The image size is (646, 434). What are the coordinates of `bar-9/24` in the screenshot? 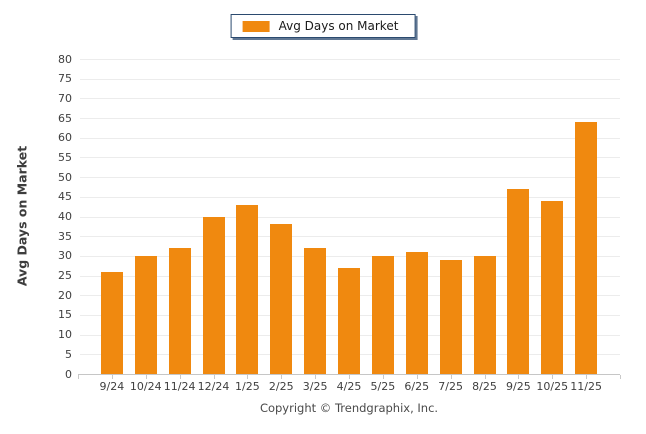 It's located at (111, 322).